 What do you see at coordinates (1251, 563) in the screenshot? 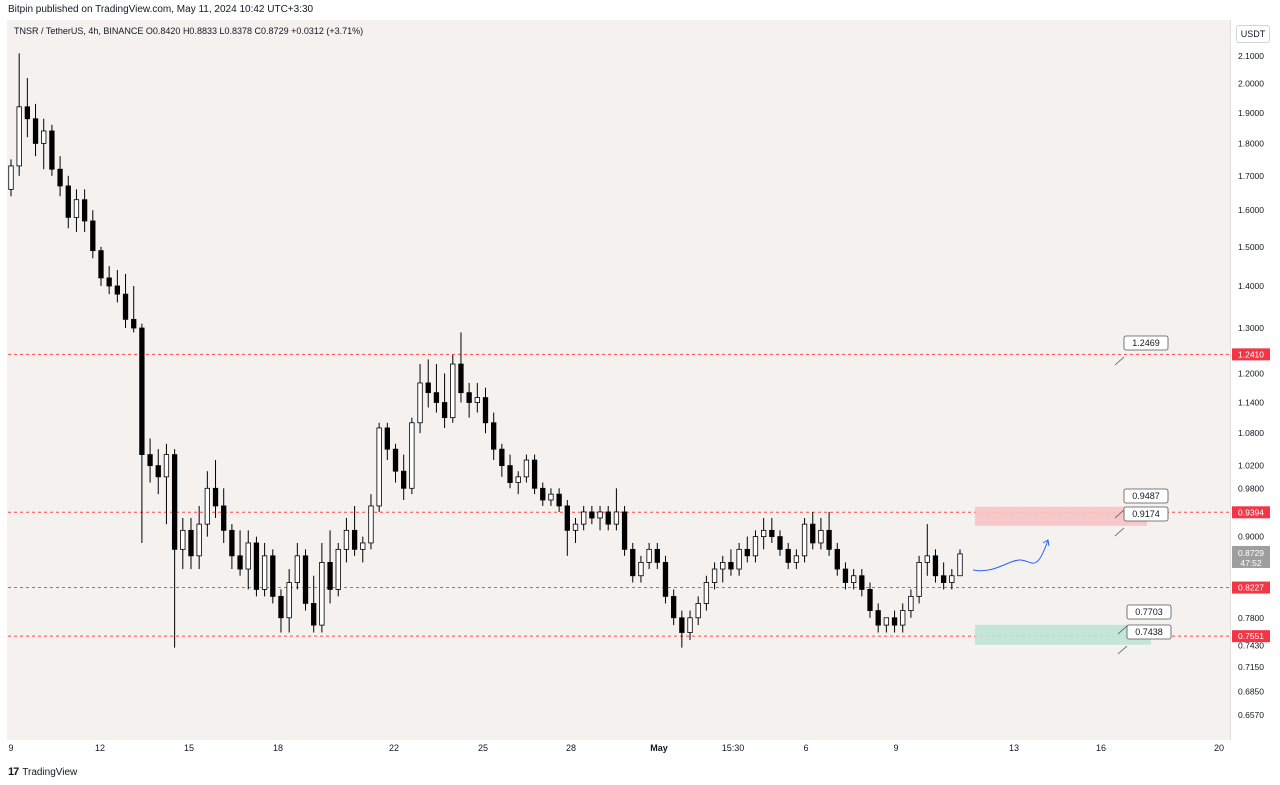
I see `countdown-label: 47:52` at bounding box center [1251, 563].